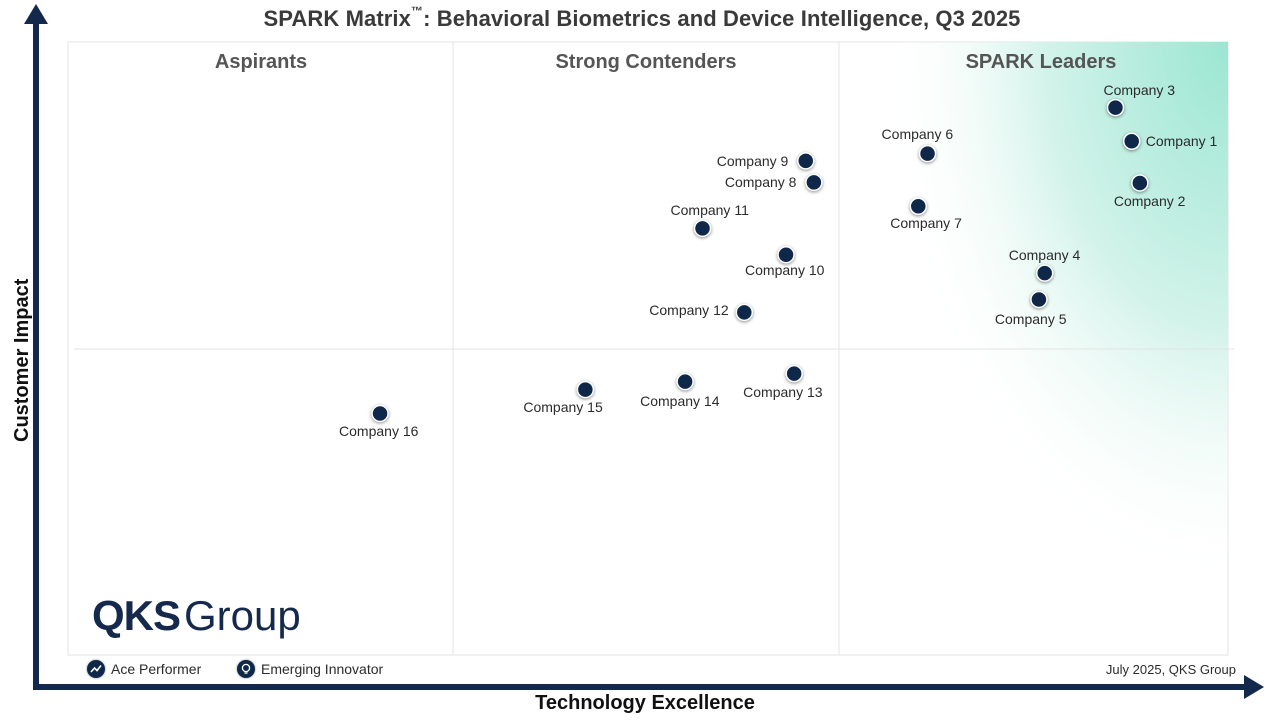  I want to click on label-company-13: Company 13, so click(783, 391).